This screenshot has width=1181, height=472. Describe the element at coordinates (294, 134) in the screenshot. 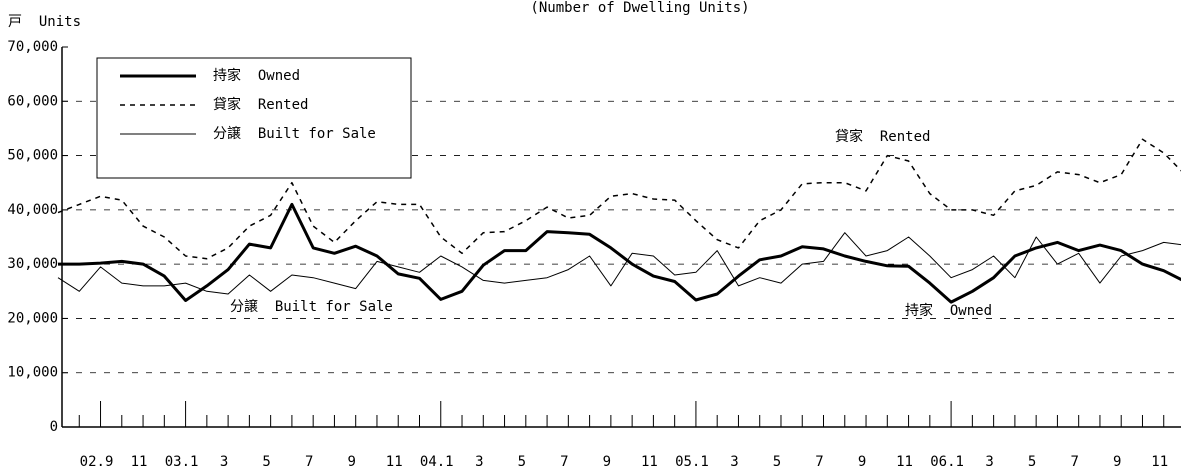

I see `legend-label: 分譲 Built for Sale` at that location.